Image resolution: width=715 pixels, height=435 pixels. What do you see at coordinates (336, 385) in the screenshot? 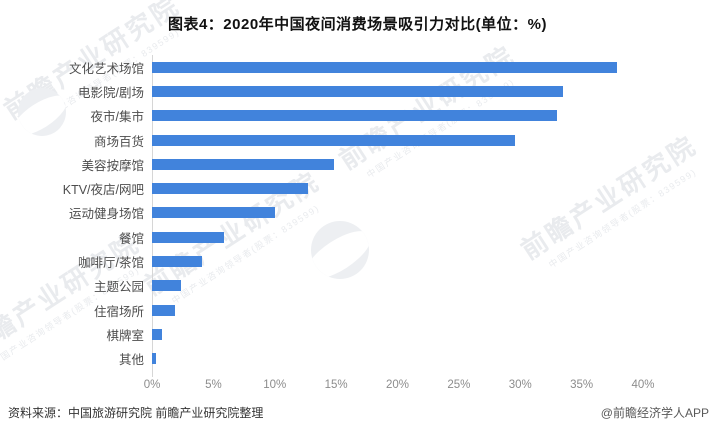
I see `x-axis-tick-label: 15%` at bounding box center [336, 385].